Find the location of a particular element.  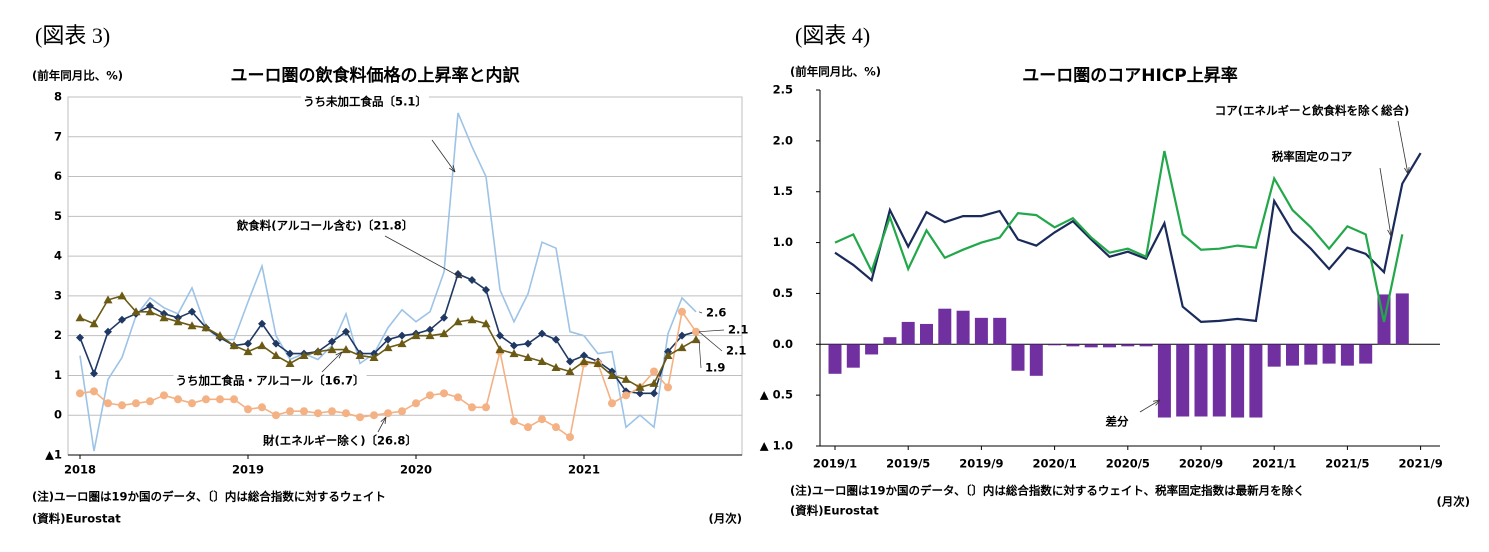

x-tick-label: 2020 is located at coordinates (416, 470).